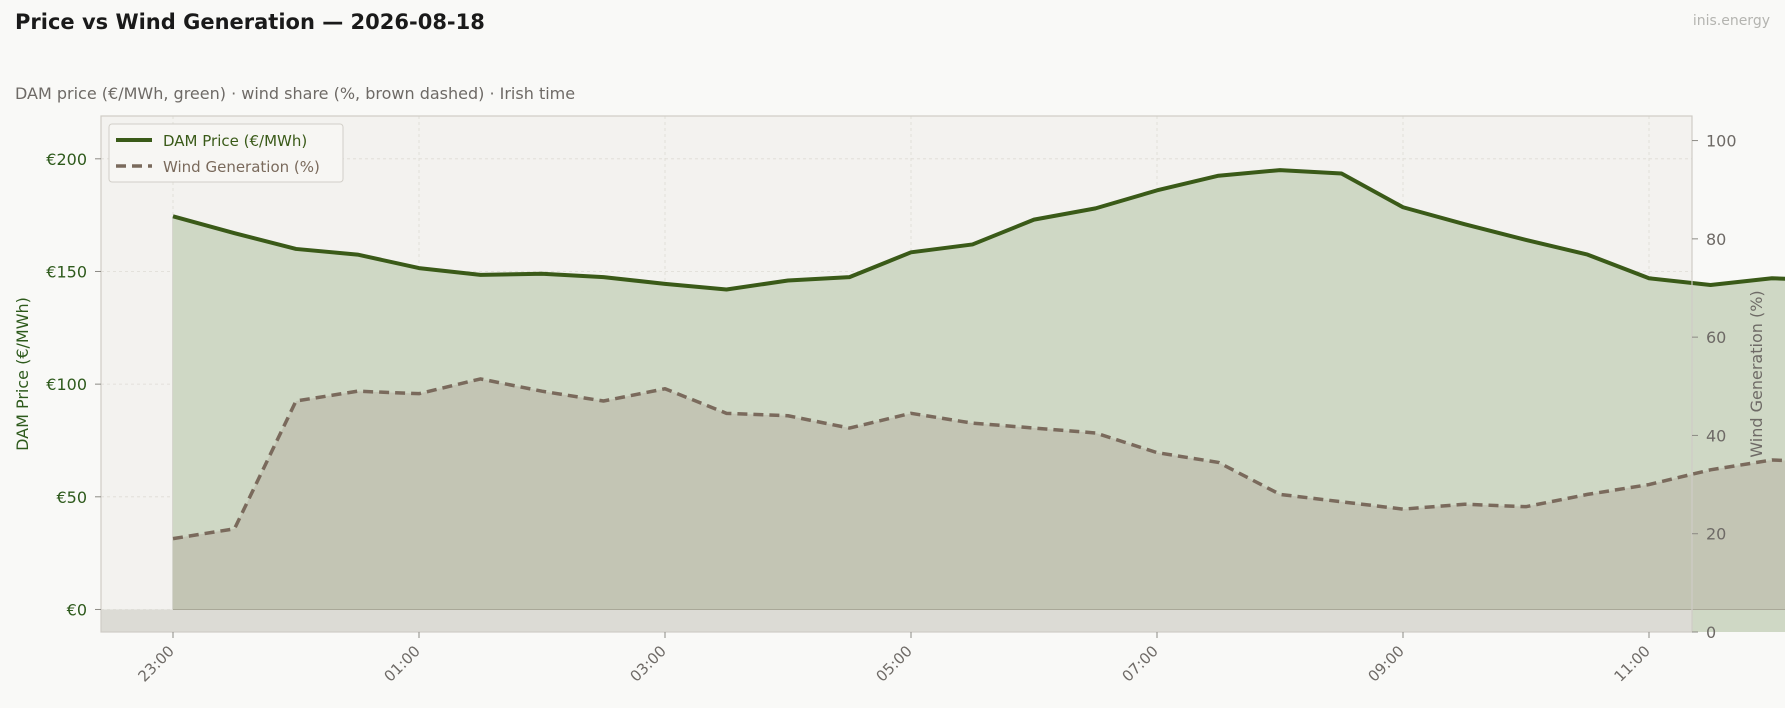 The width and height of the screenshot is (1785, 708). What do you see at coordinates (77, 609) in the screenshot?
I see `left-tick-label: €0` at bounding box center [77, 609].